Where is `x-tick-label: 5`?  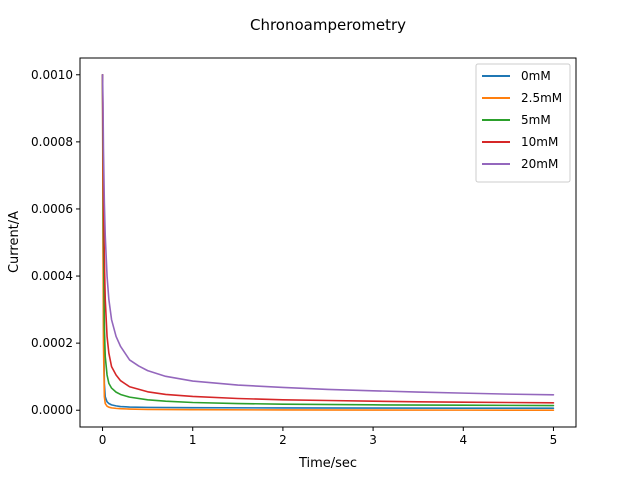 x-tick-label: 5 is located at coordinates (554, 440).